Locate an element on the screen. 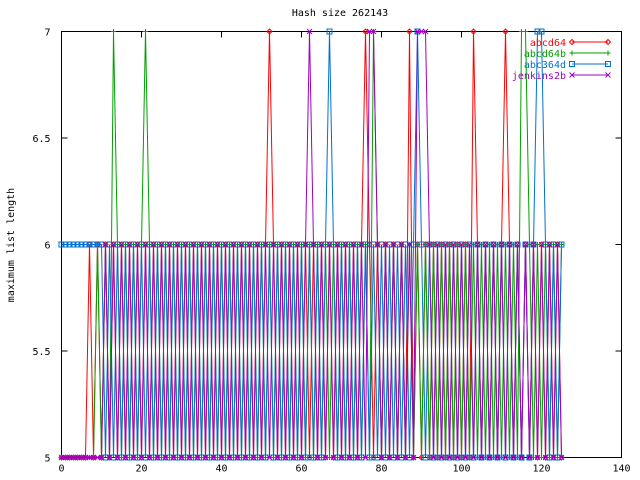 Image resolution: width=640 pixels, height=480 pixels. x-tick-label: 100 is located at coordinates (461, 469).